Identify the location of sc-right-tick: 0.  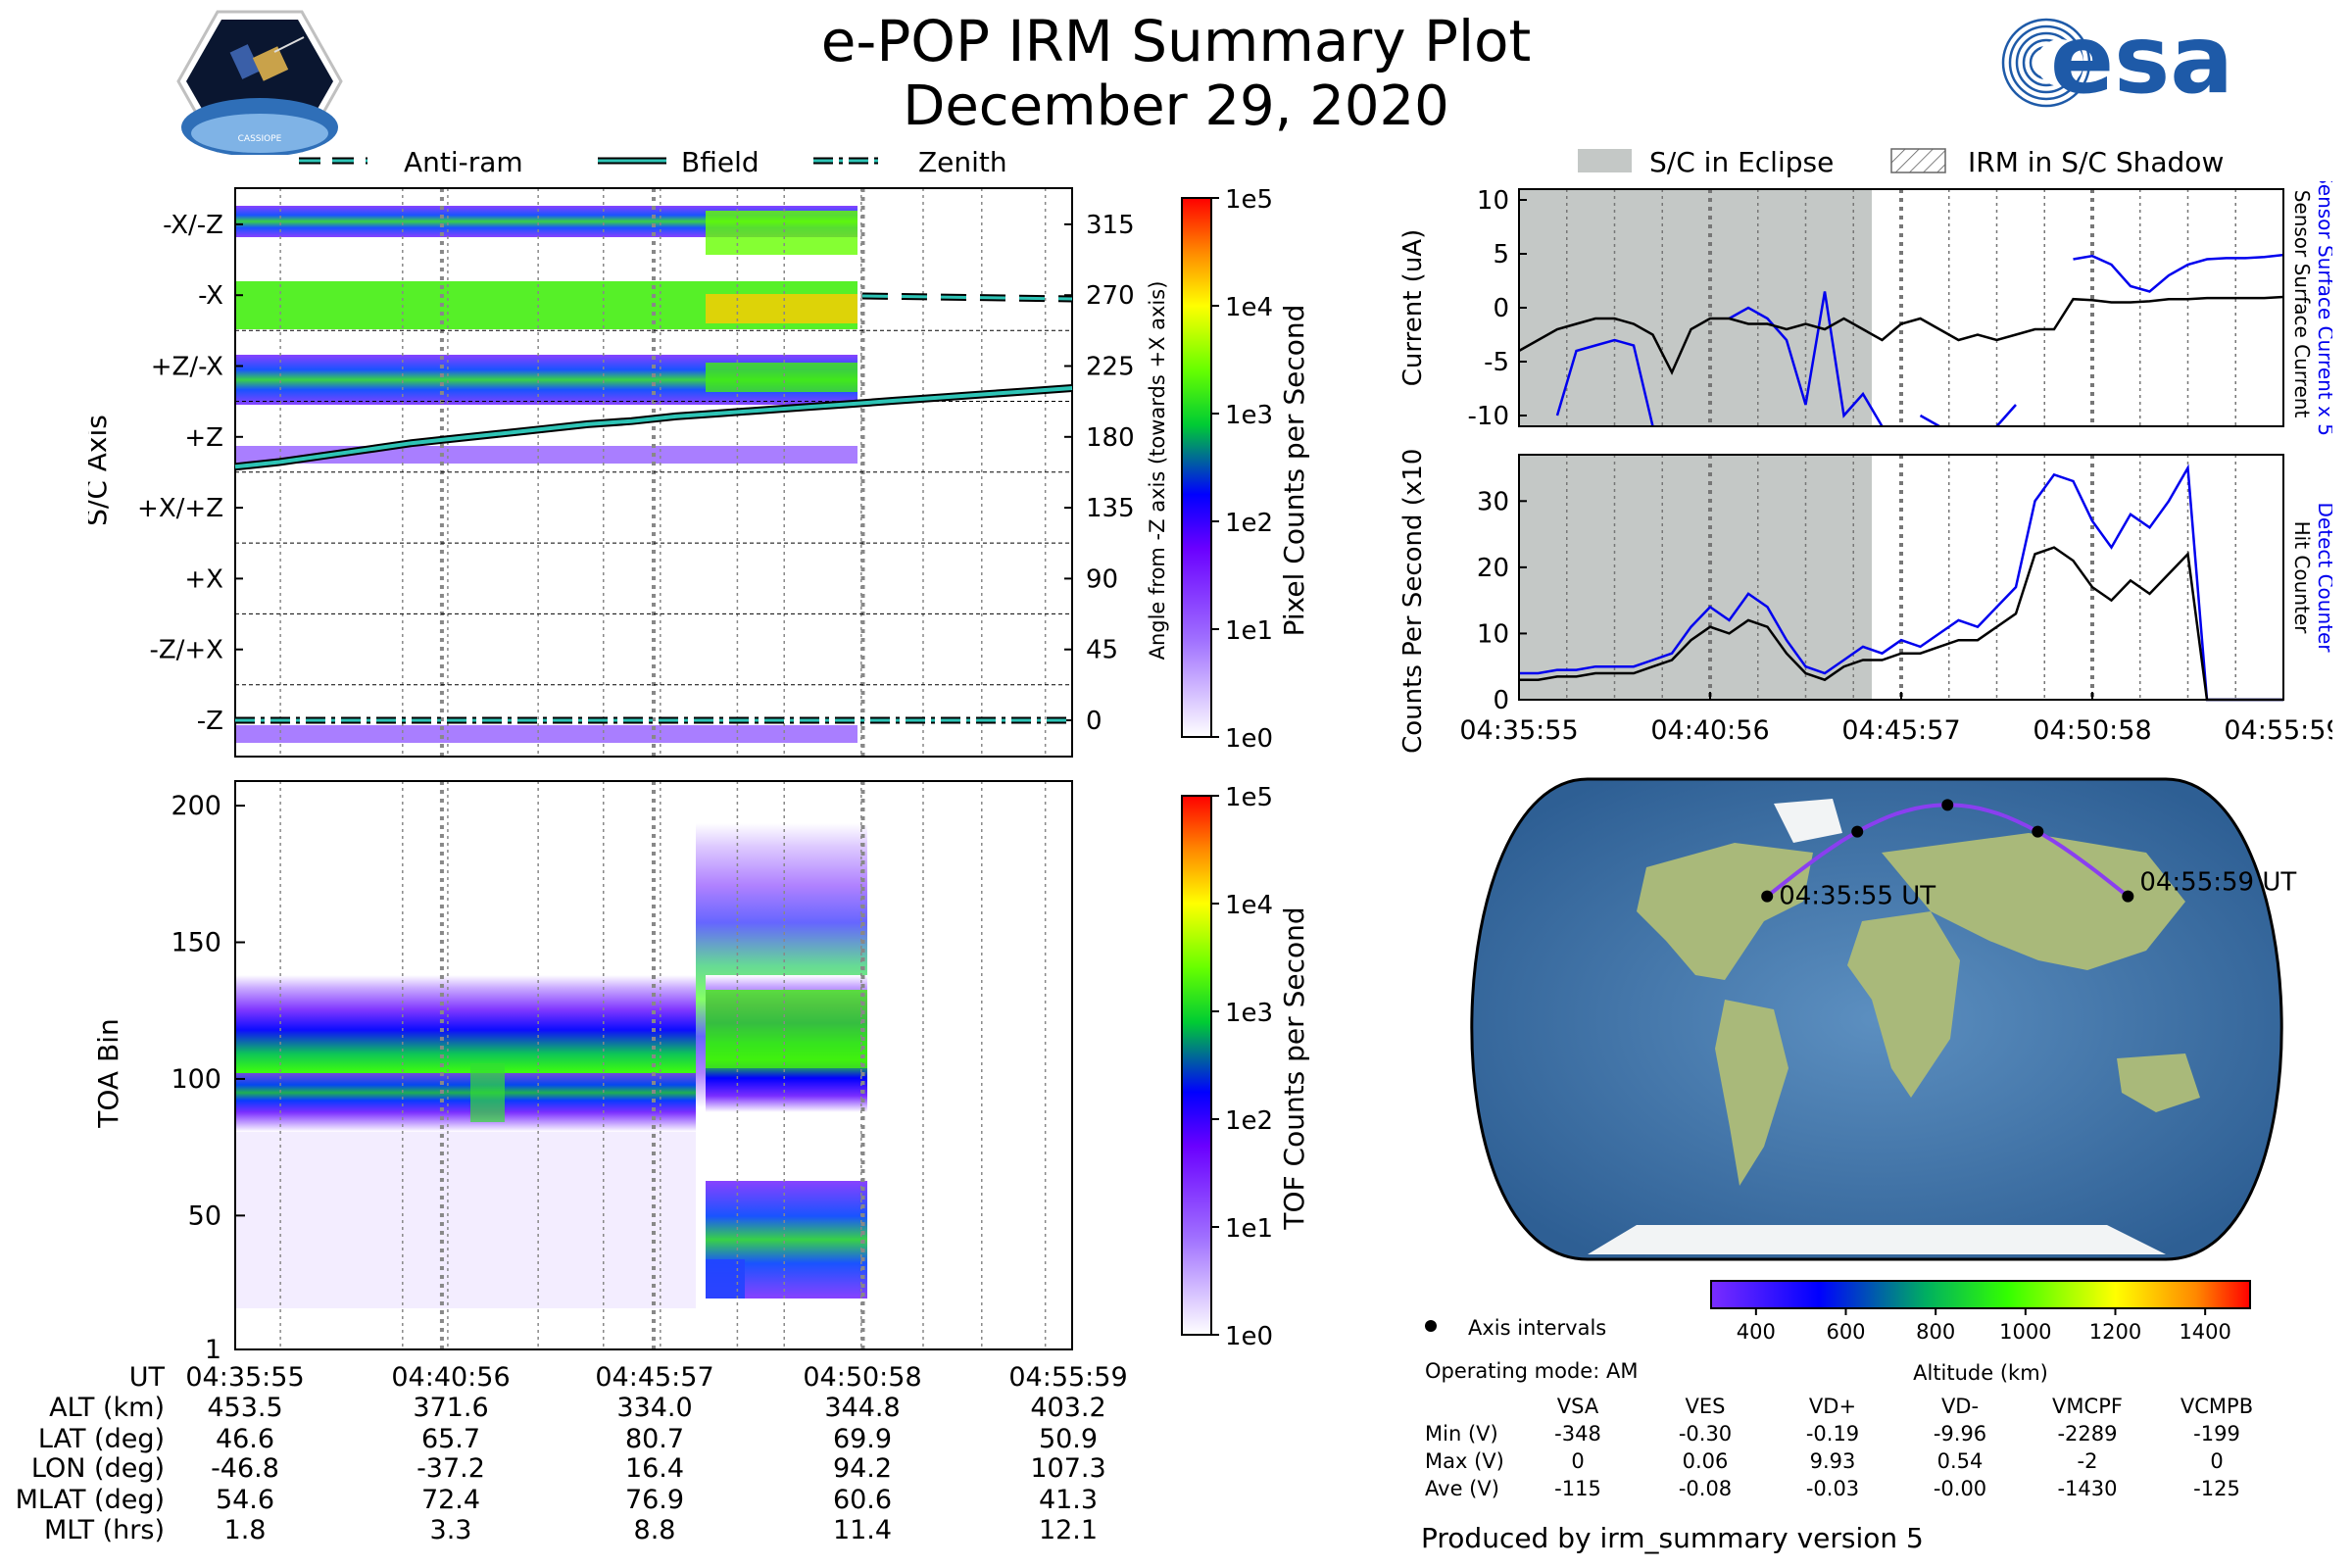
(1094, 721).